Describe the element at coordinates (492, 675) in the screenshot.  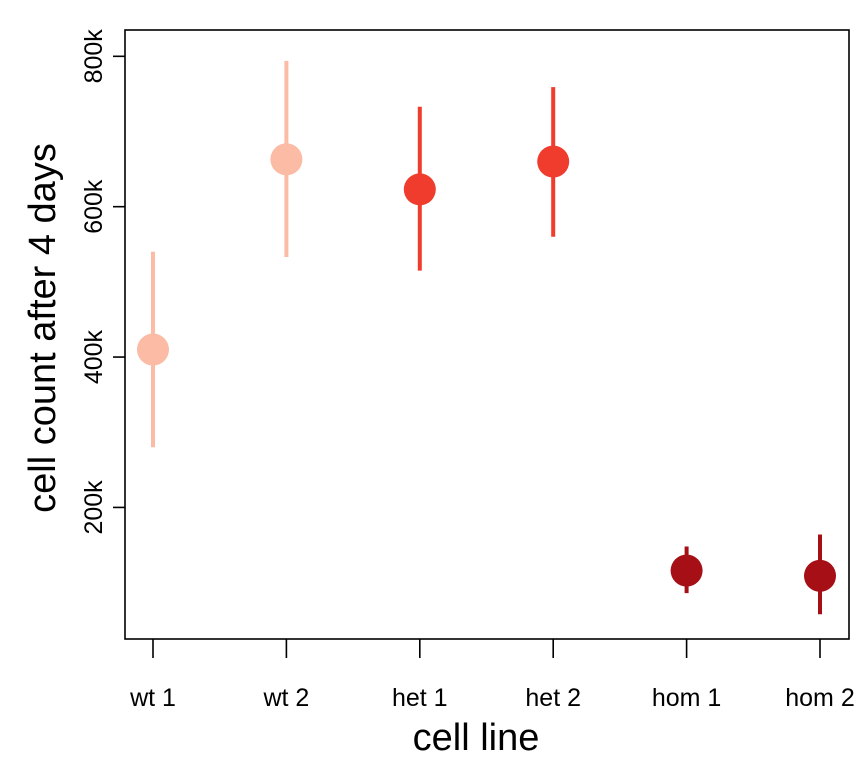
I see `x-axis: wt 1 wt 2 het 1 het 2 hom 1 hom 2` at that location.